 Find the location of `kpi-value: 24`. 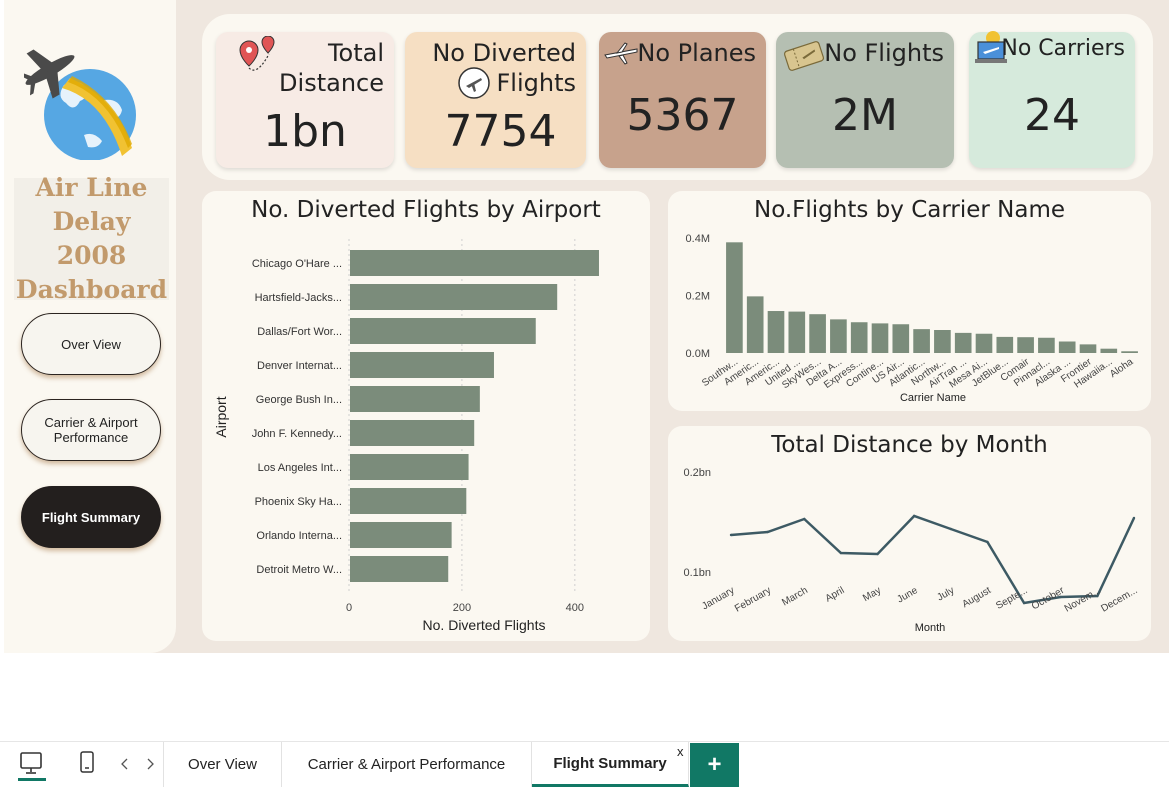

kpi-value: 24 is located at coordinates (1052, 115).